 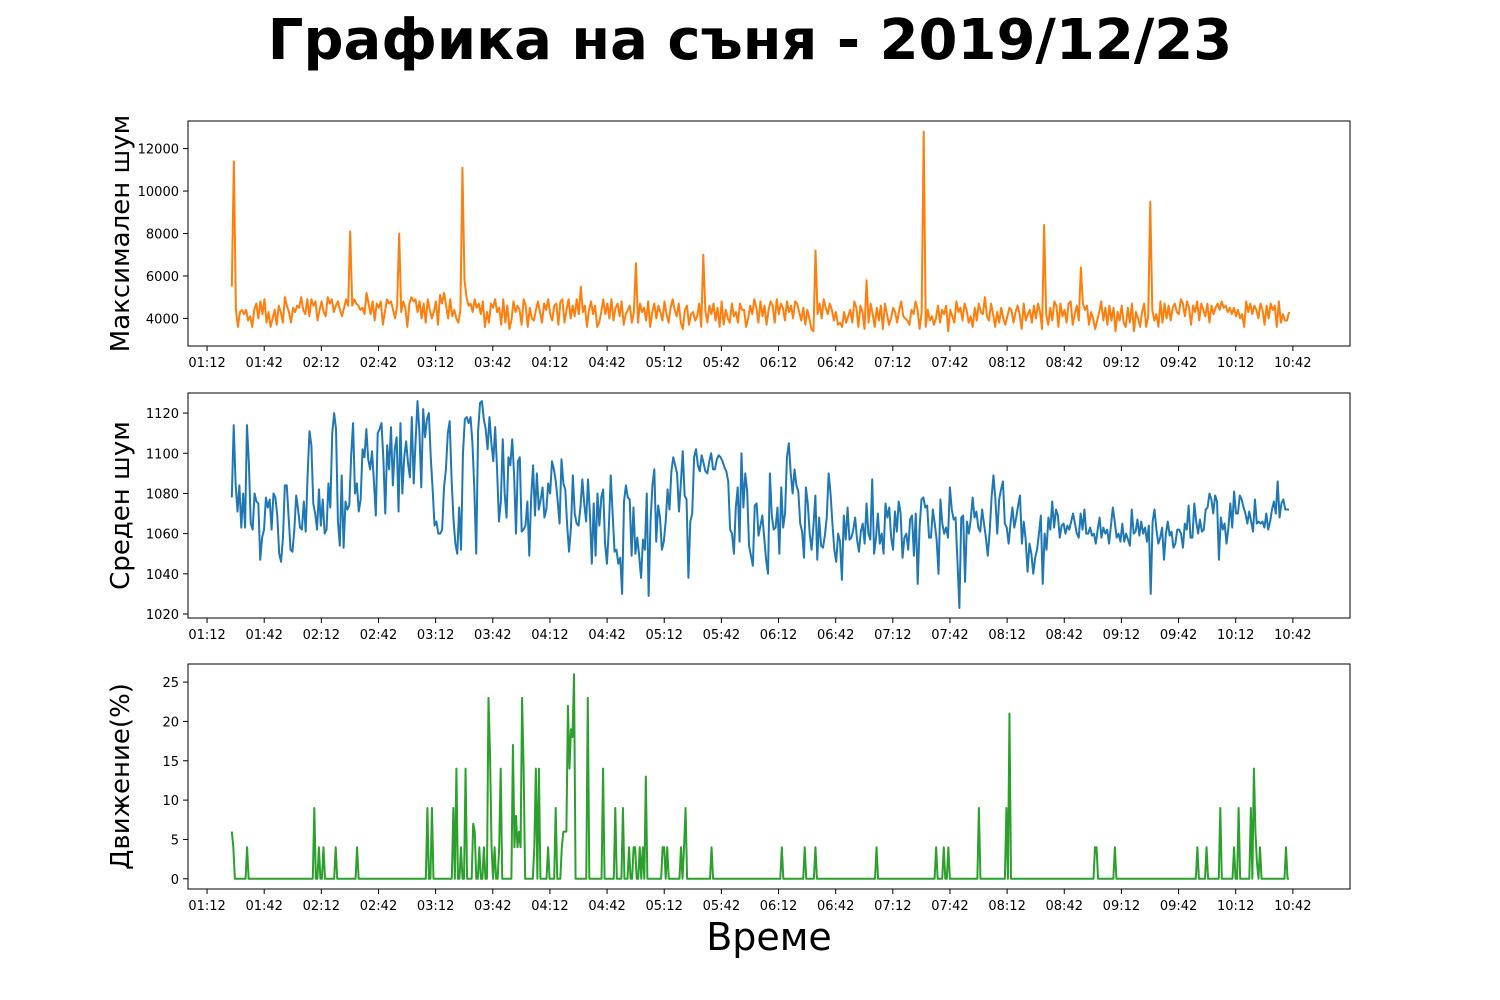 I want to click on chart-title: Графика на съня - 2019/12/23, so click(x=750, y=40).